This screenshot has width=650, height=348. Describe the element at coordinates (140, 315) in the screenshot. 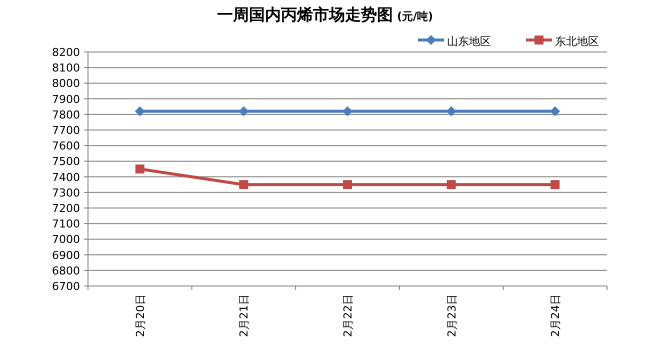

I see `x-tick-label: 2月20日` at that location.